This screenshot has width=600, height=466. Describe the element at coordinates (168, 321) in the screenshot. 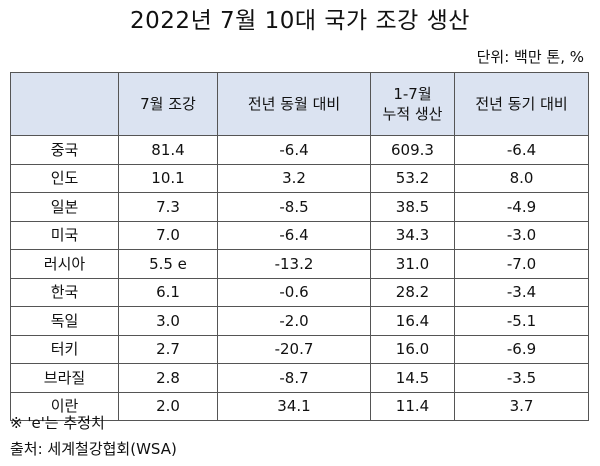

I see `cell-july-output: 3.0` at that location.